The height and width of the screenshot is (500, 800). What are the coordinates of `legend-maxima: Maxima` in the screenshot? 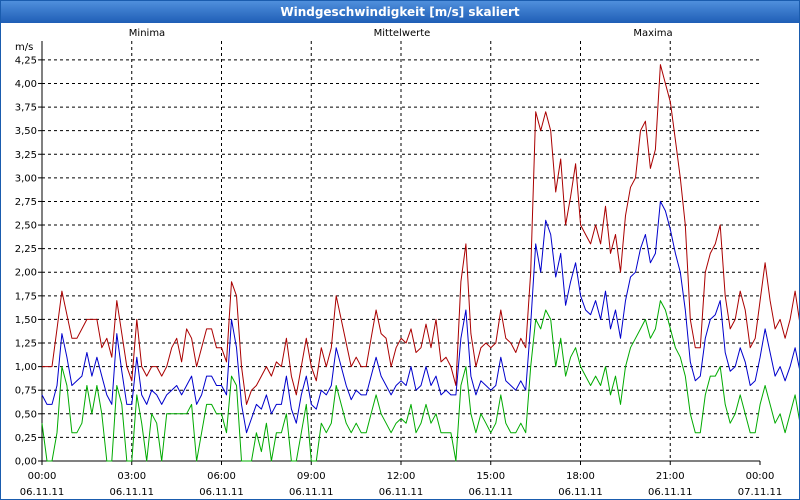 It's located at (652, 33).